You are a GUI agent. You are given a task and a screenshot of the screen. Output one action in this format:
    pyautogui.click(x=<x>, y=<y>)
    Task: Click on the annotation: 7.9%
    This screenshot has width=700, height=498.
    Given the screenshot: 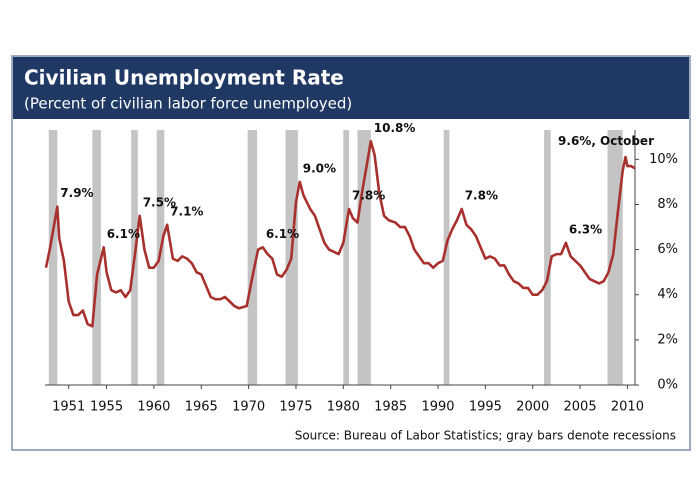 What is the action you would take?
    pyautogui.click(x=76, y=193)
    